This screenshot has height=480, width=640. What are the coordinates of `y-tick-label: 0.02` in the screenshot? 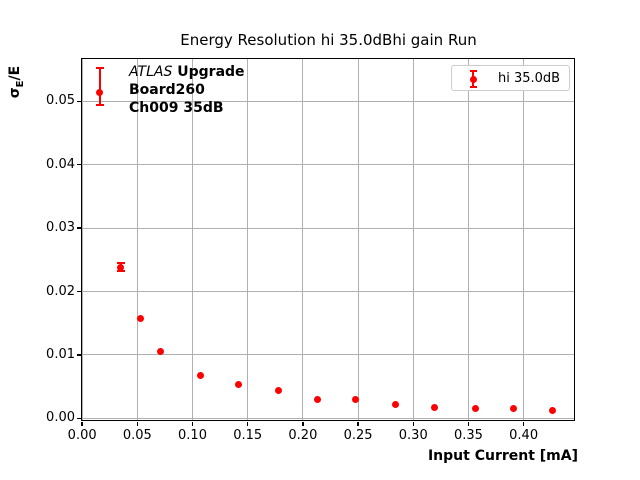 It's located at (60, 291).